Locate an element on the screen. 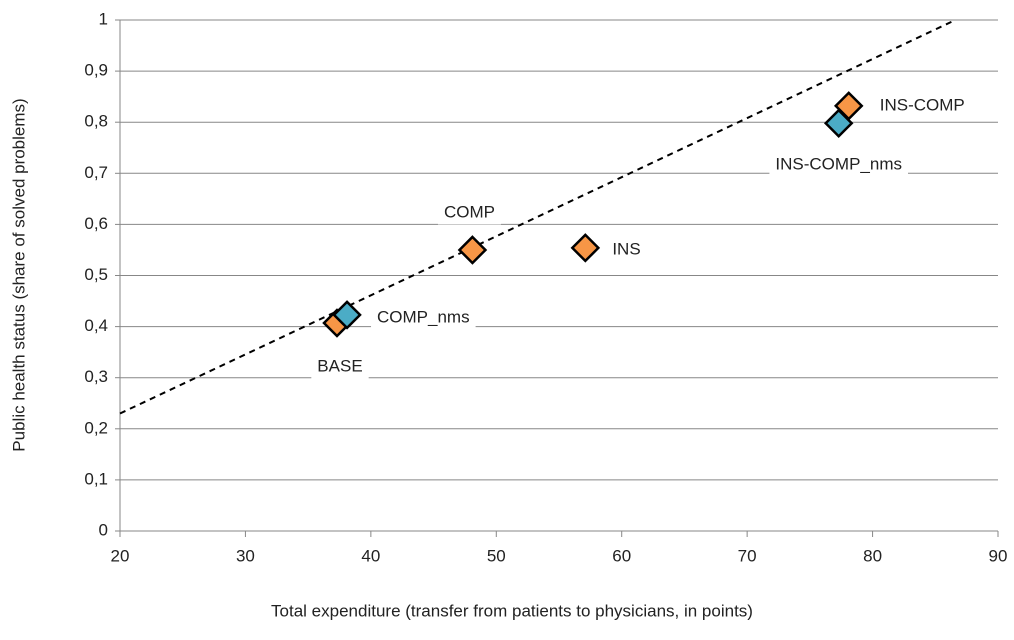  y-tick-label: 0 is located at coordinates (103, 529).